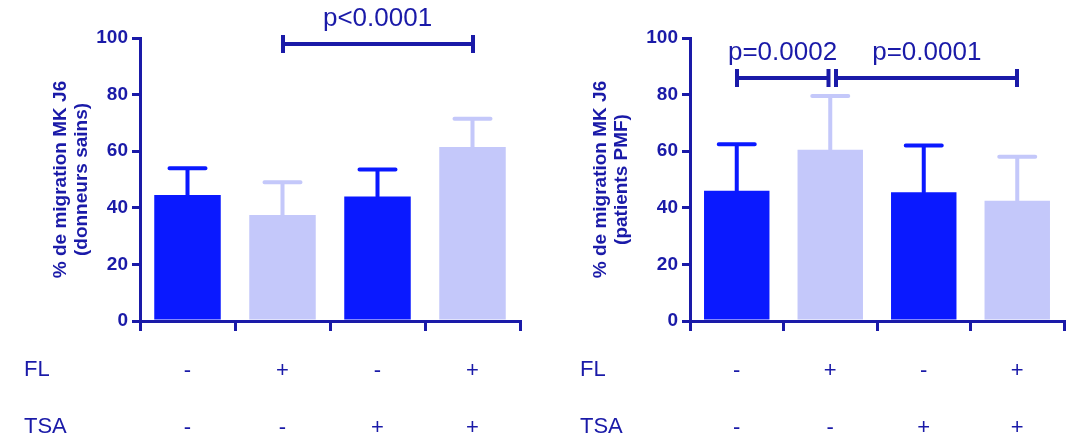  What do you see at coordinates (927, 50) in the screenshot?
I see `annotation: p=0.0001` at bounding box center [927, 50].